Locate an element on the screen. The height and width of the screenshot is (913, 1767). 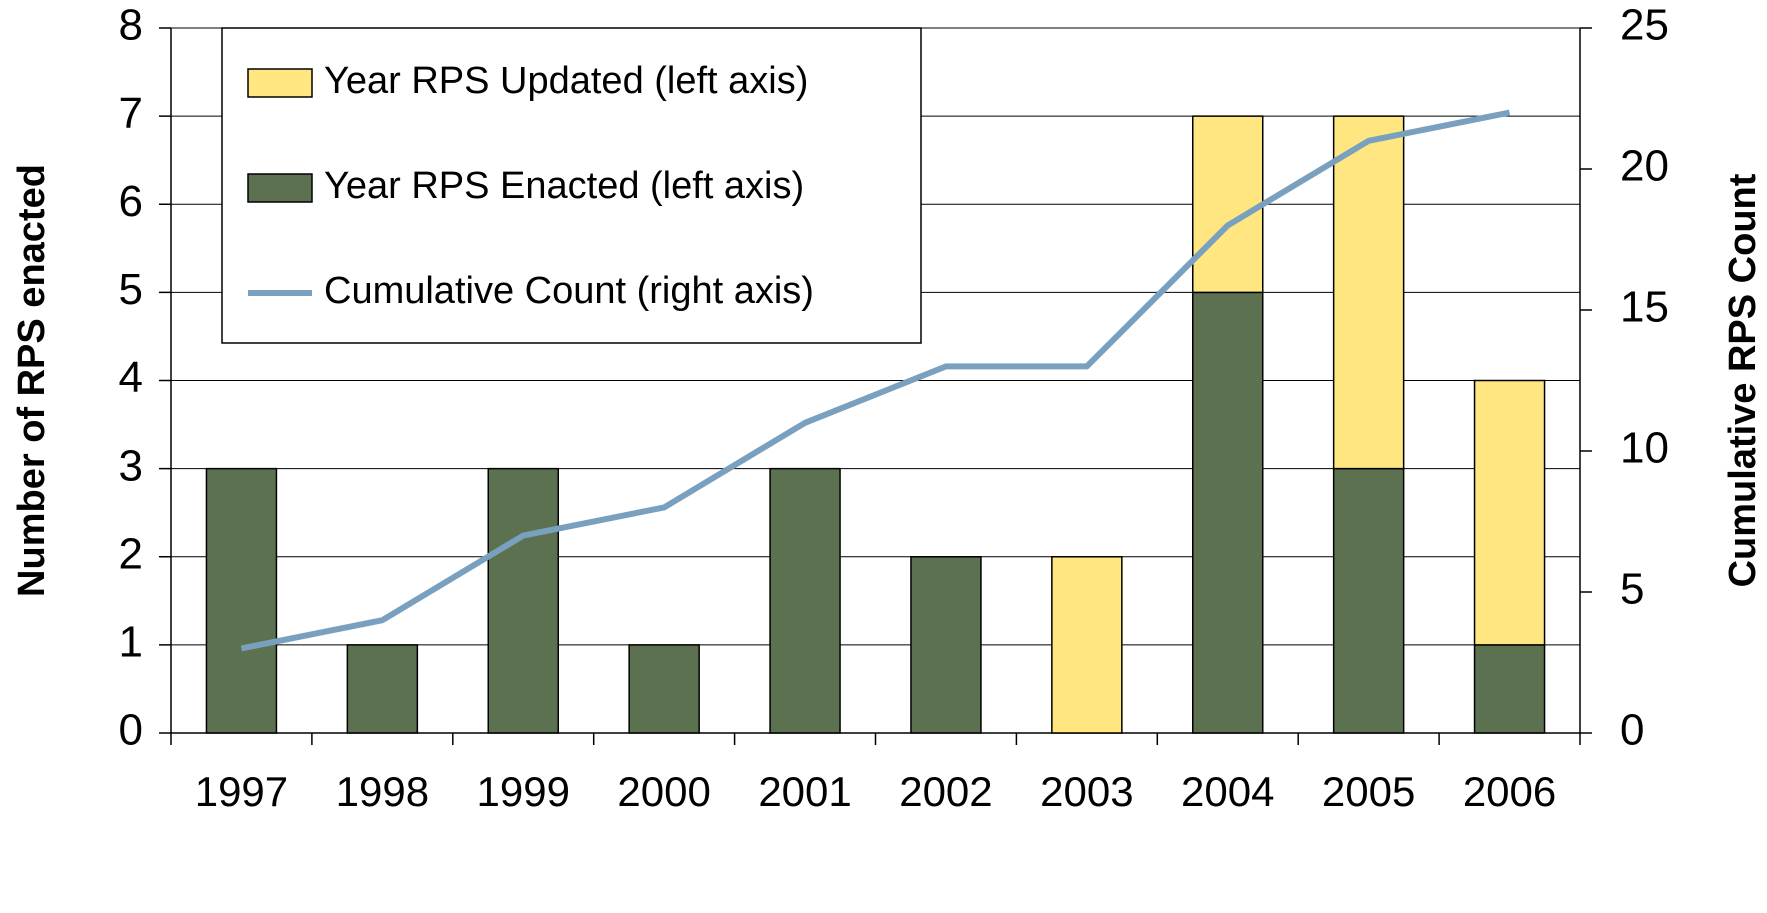
y-tick-label: 8 is located at coordinates (131, 25).